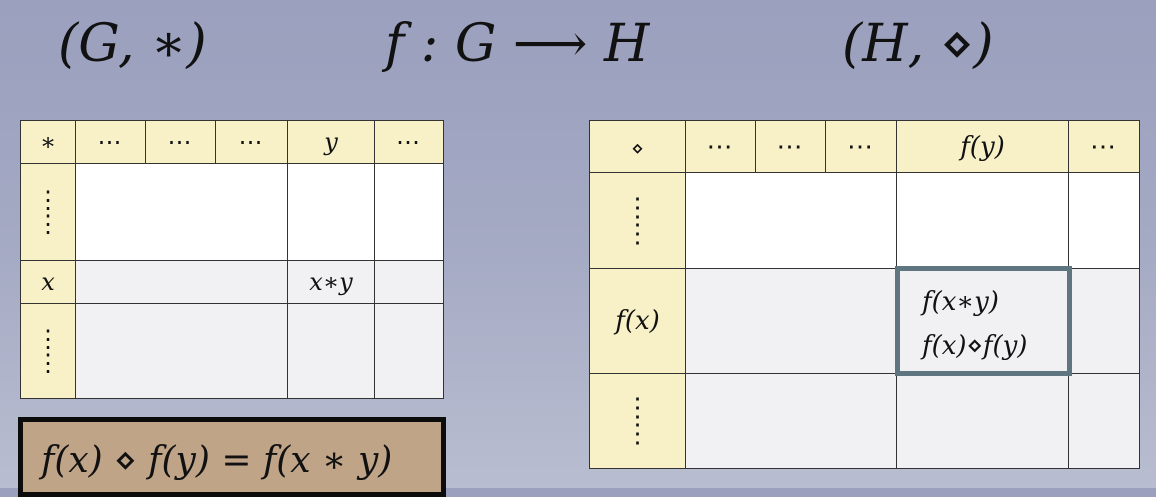  Describe the element at coordinates (975, 346) in the screenshot. I see `result-f-x-diamond-f-y: f(x)⋄f(y)` at that location.